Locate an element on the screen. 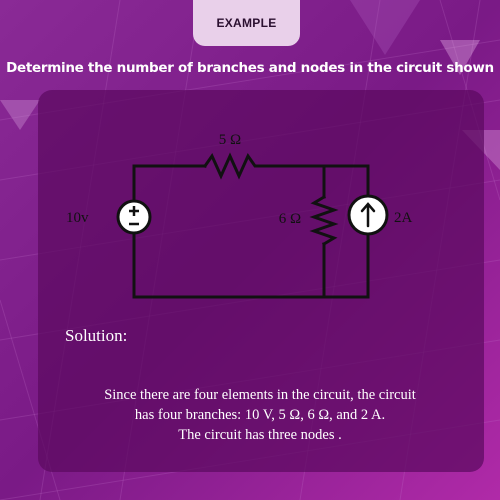  wire-top-right is located at coordinates (314, 181).